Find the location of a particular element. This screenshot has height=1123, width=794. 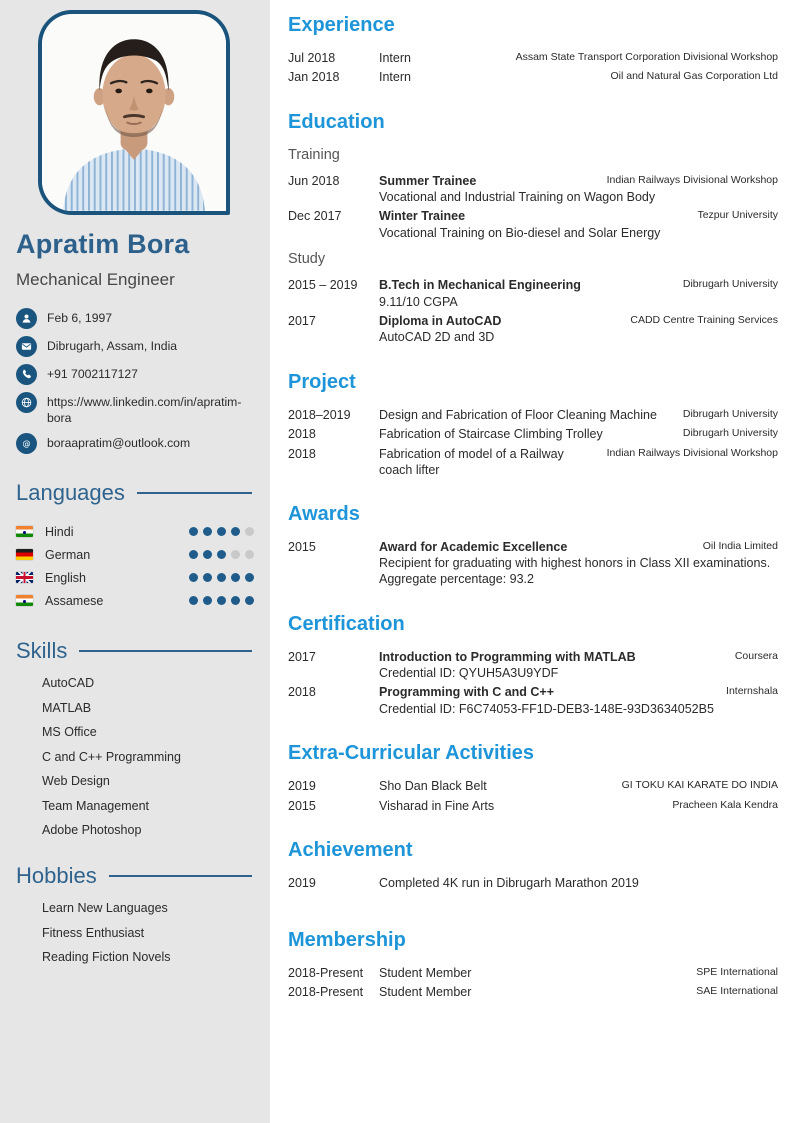

entry-description: 9.11/10 CGPA is located at coordinates (418, 301).